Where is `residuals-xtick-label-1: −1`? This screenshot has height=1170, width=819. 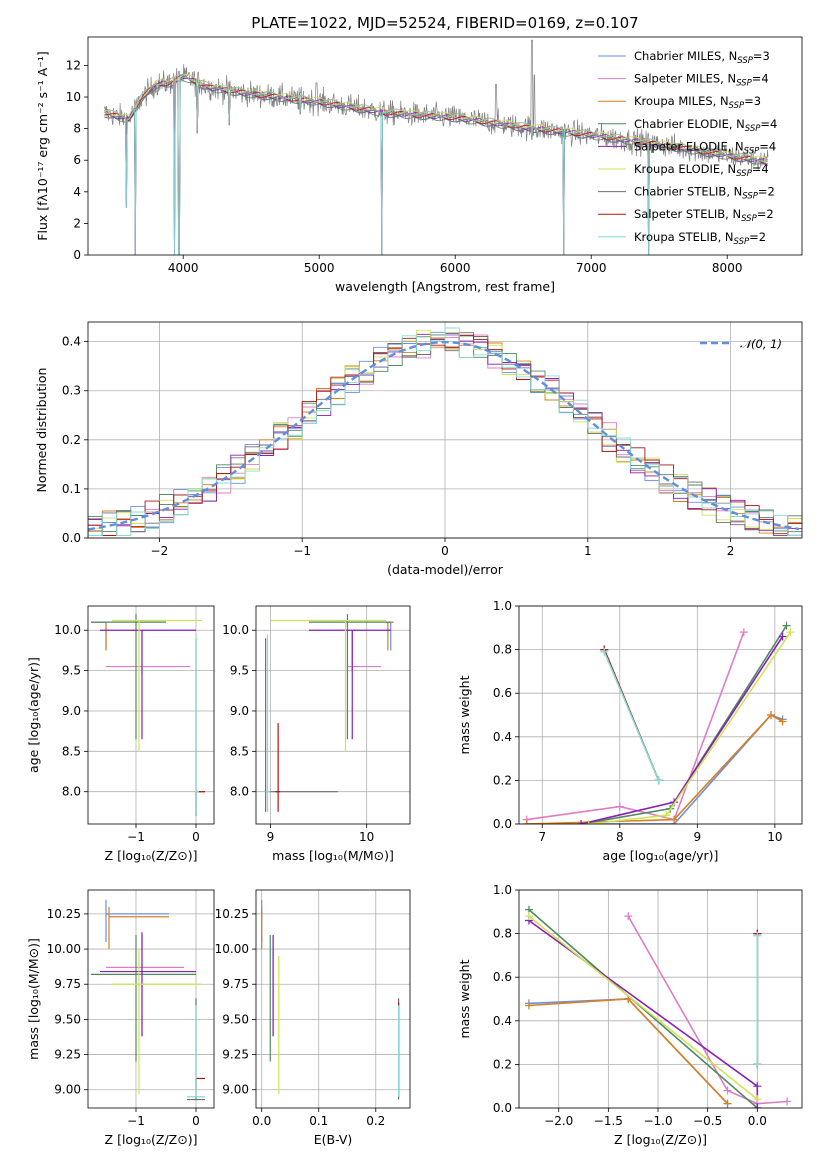
residuals-xtick-label-1: −1 is located at coordinates (302, 551).